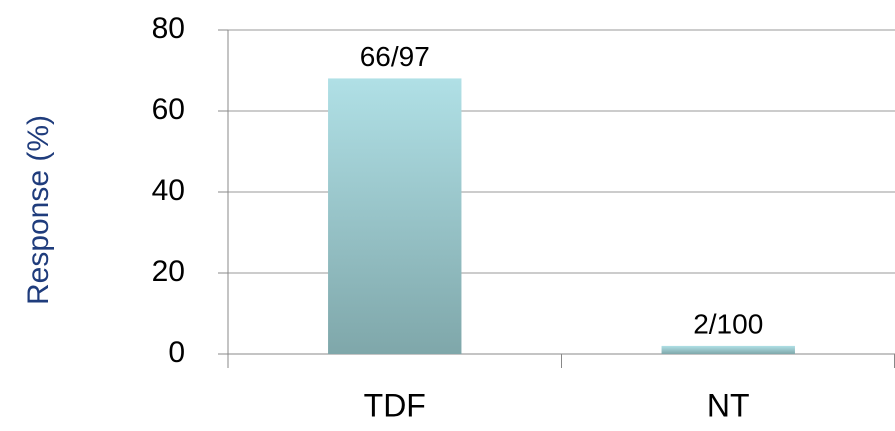  What do you see at coordinates (728, 405) in the screenshot?
I see `x-tick-label: NT` at bounding box center [728, 405].